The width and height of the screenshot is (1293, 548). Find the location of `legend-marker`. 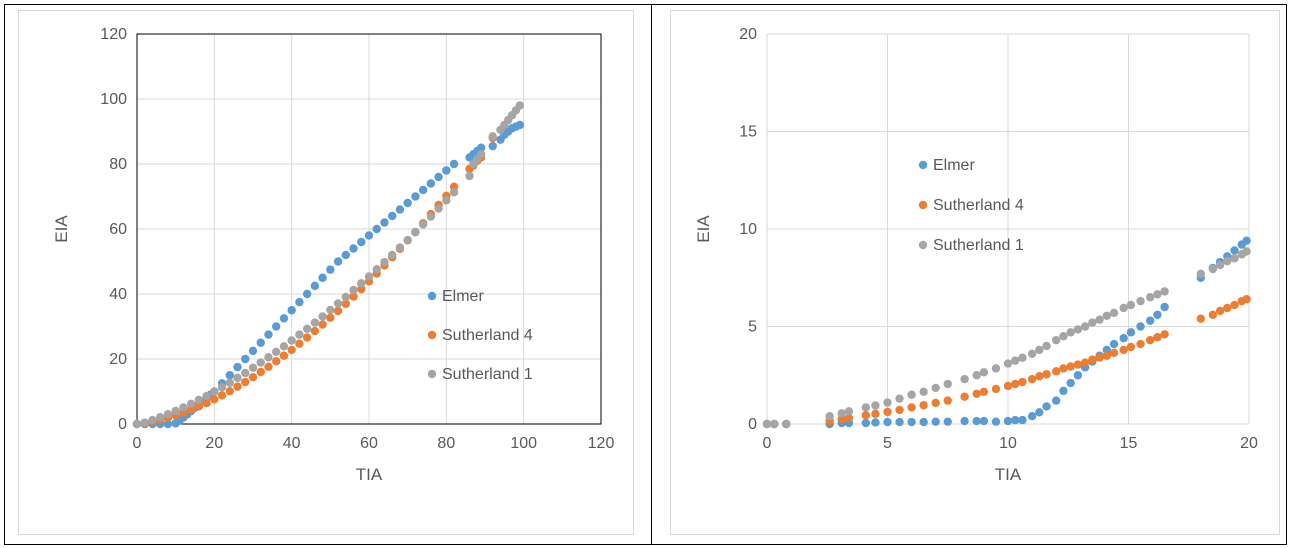

legend-marker is located at coordinates (432, 335).